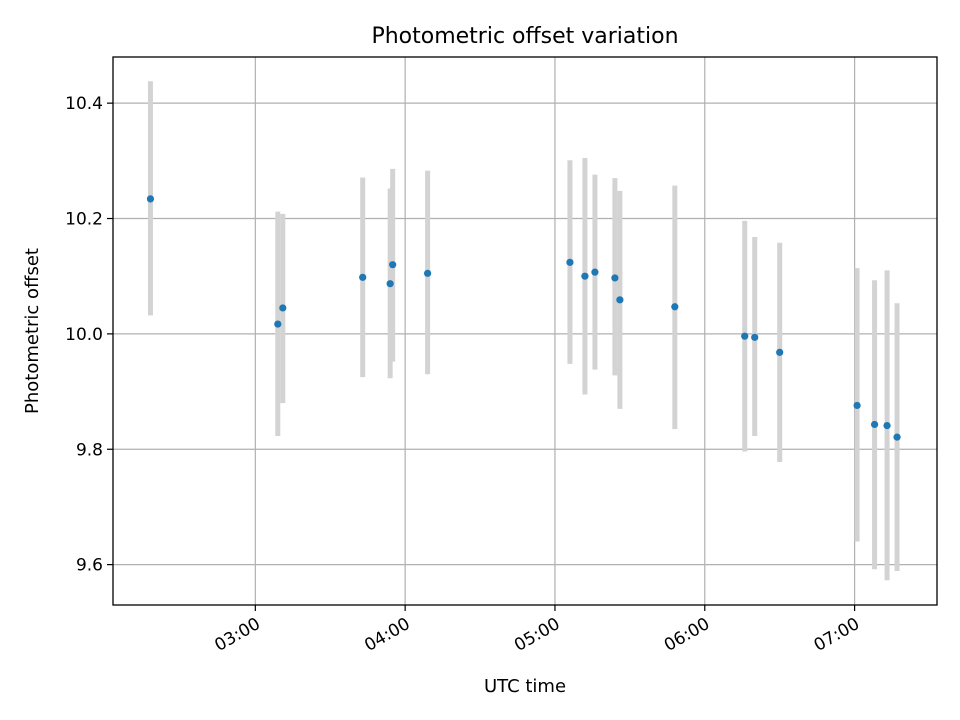  Describe the element at coordinates (524, 36) in the screenshot. I see `chart-title: Photometric offset variation` at that location.